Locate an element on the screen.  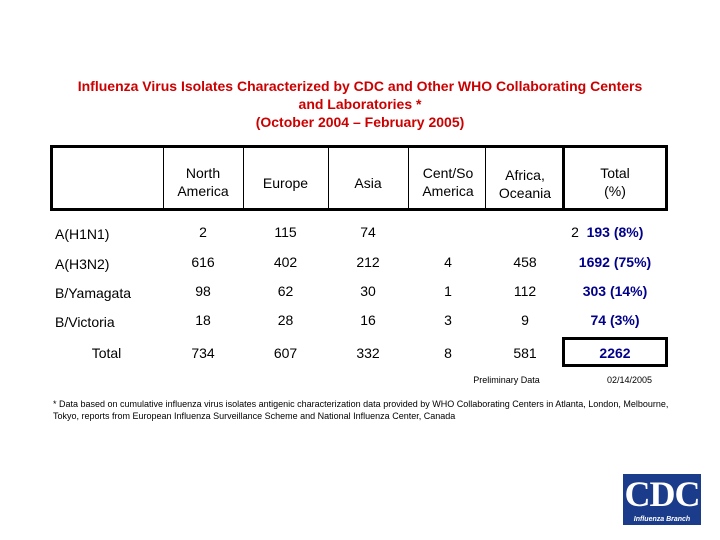
row-label-h1n1: A(H1N1) is located at coordinates (82, 234).